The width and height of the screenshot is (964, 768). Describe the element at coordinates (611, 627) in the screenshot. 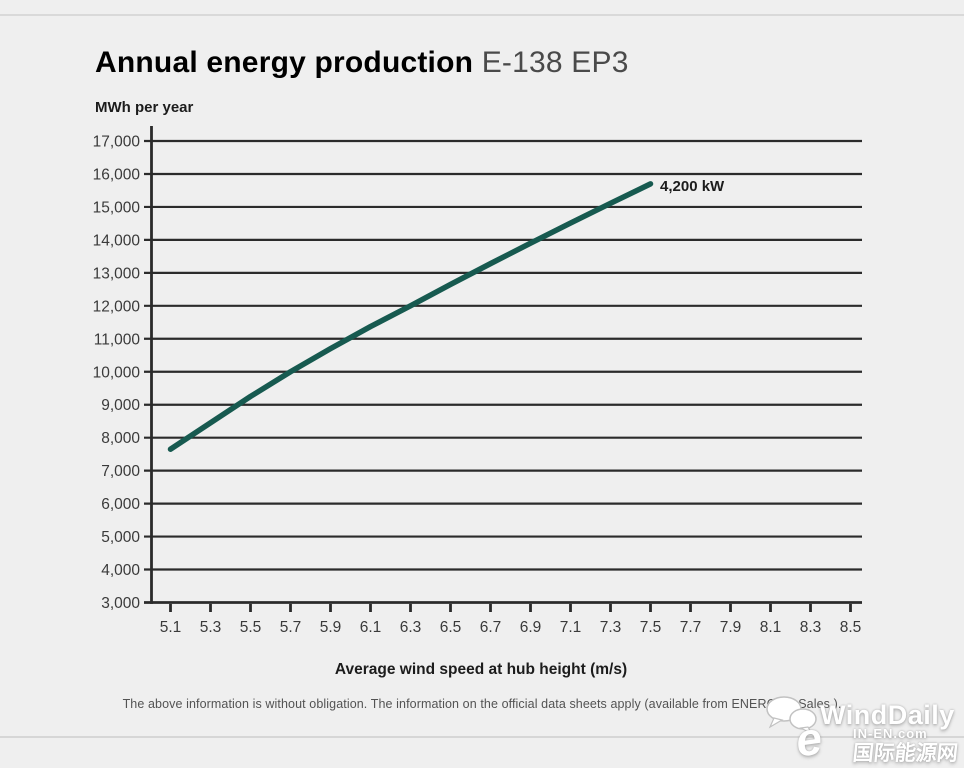

I see `x-tick-label: 7.3` at that location.